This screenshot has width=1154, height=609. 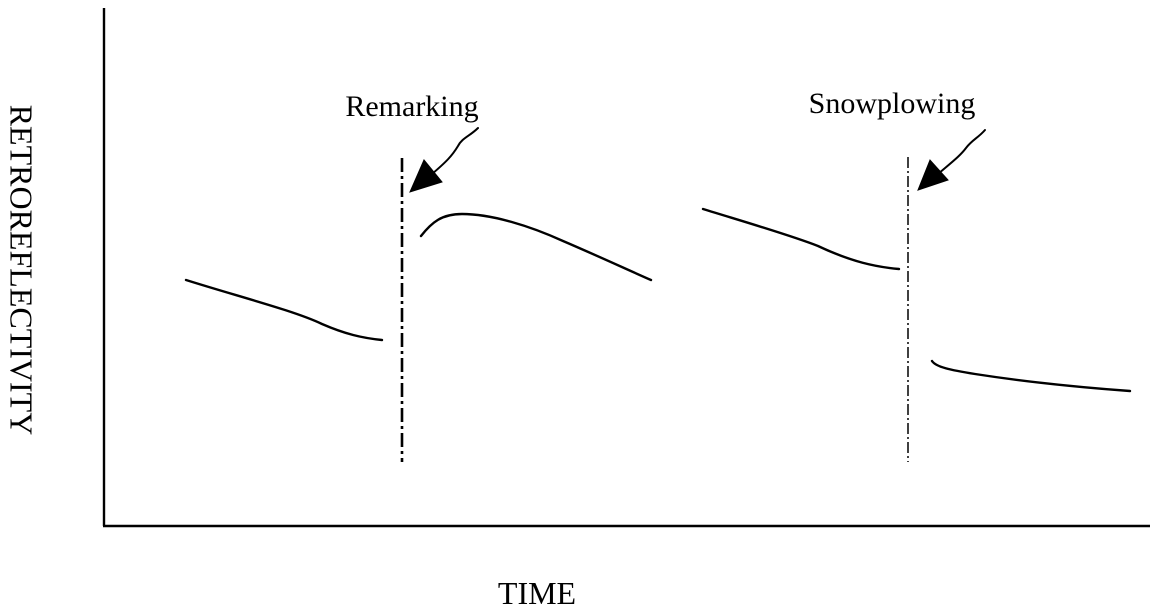 What do you see at coordinates (411, 106) in the screenshot?
I see `remarking-label: Remarking` at bounding box center [411, 106].